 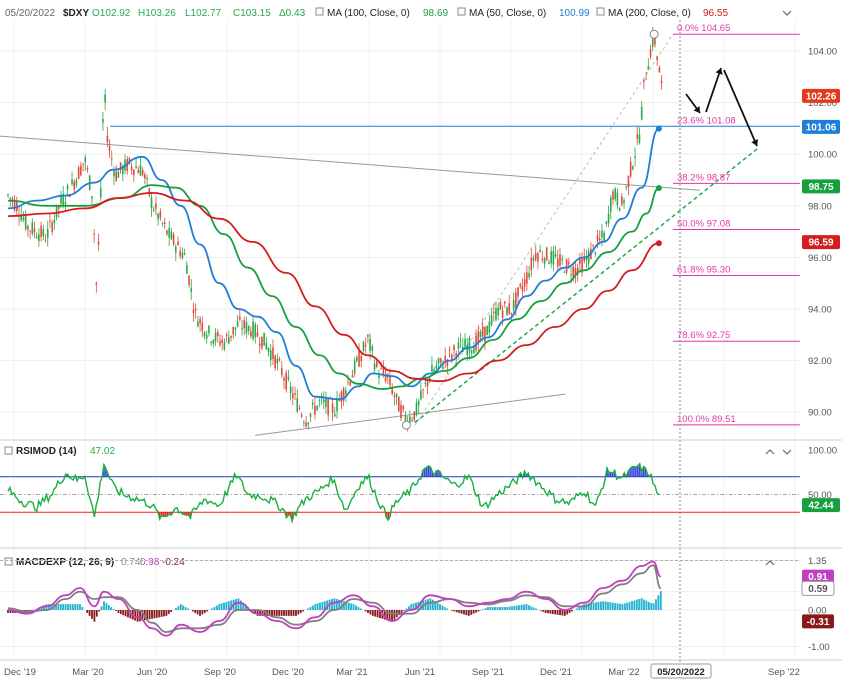 I want to click on macd-tag-label: 0.59, so click(x=818, y=589).